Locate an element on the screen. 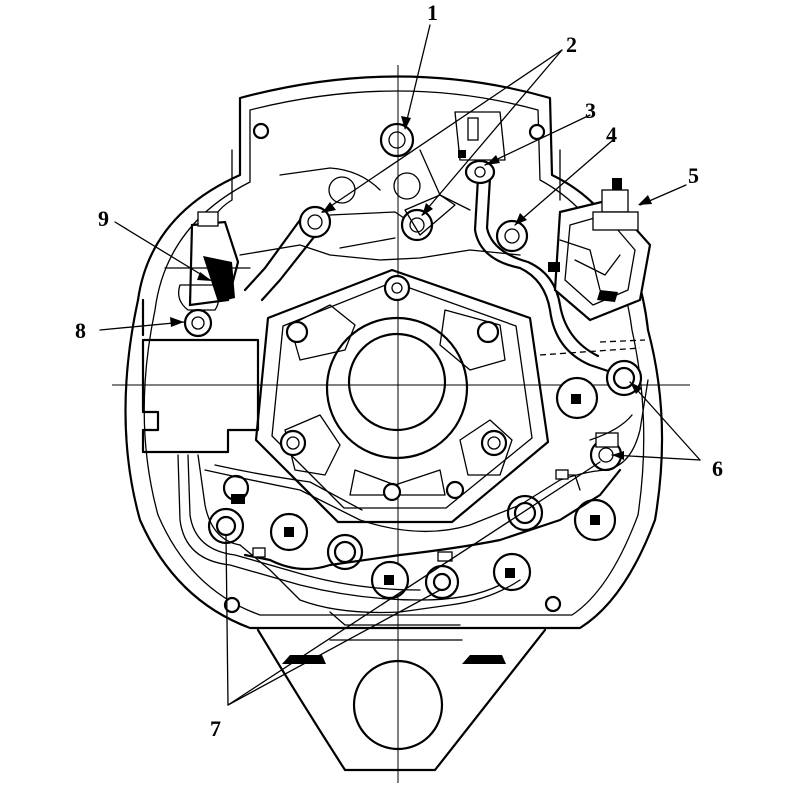 The image size is (800, 788). callout-4: 4 is located at coordinates (611, 134).